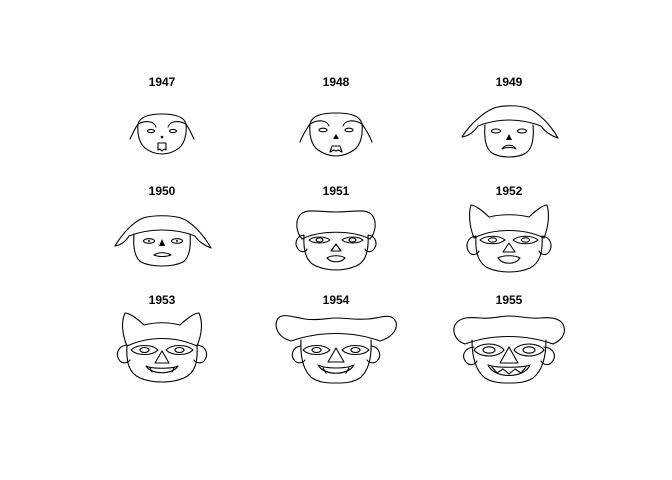 This screenshot has width=672, height=480. I want to click on year-label: 1950, so click(162, 191).